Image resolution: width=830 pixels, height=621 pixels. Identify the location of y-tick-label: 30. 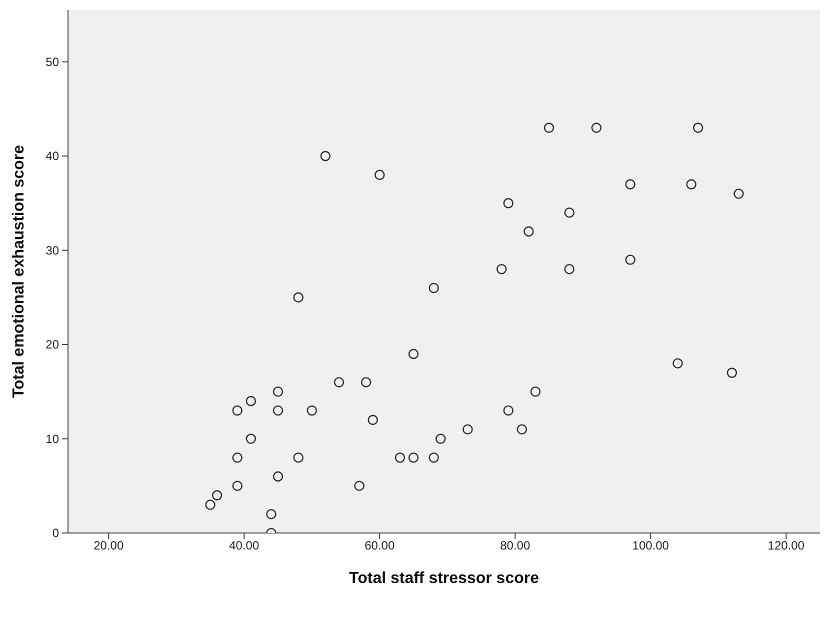
(53, 250).